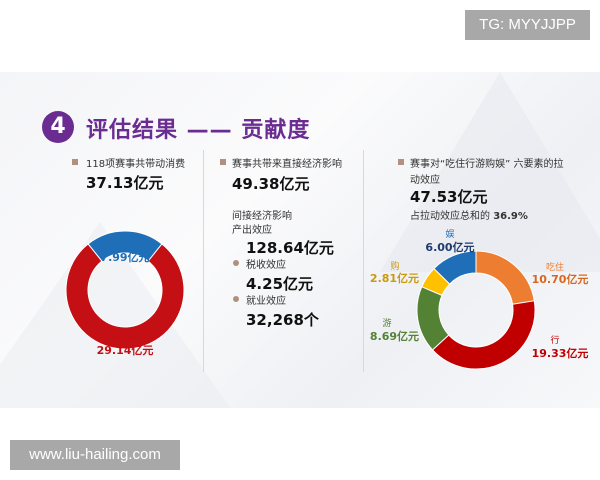  I want to click on donut-slice-行, so click(483, 335).